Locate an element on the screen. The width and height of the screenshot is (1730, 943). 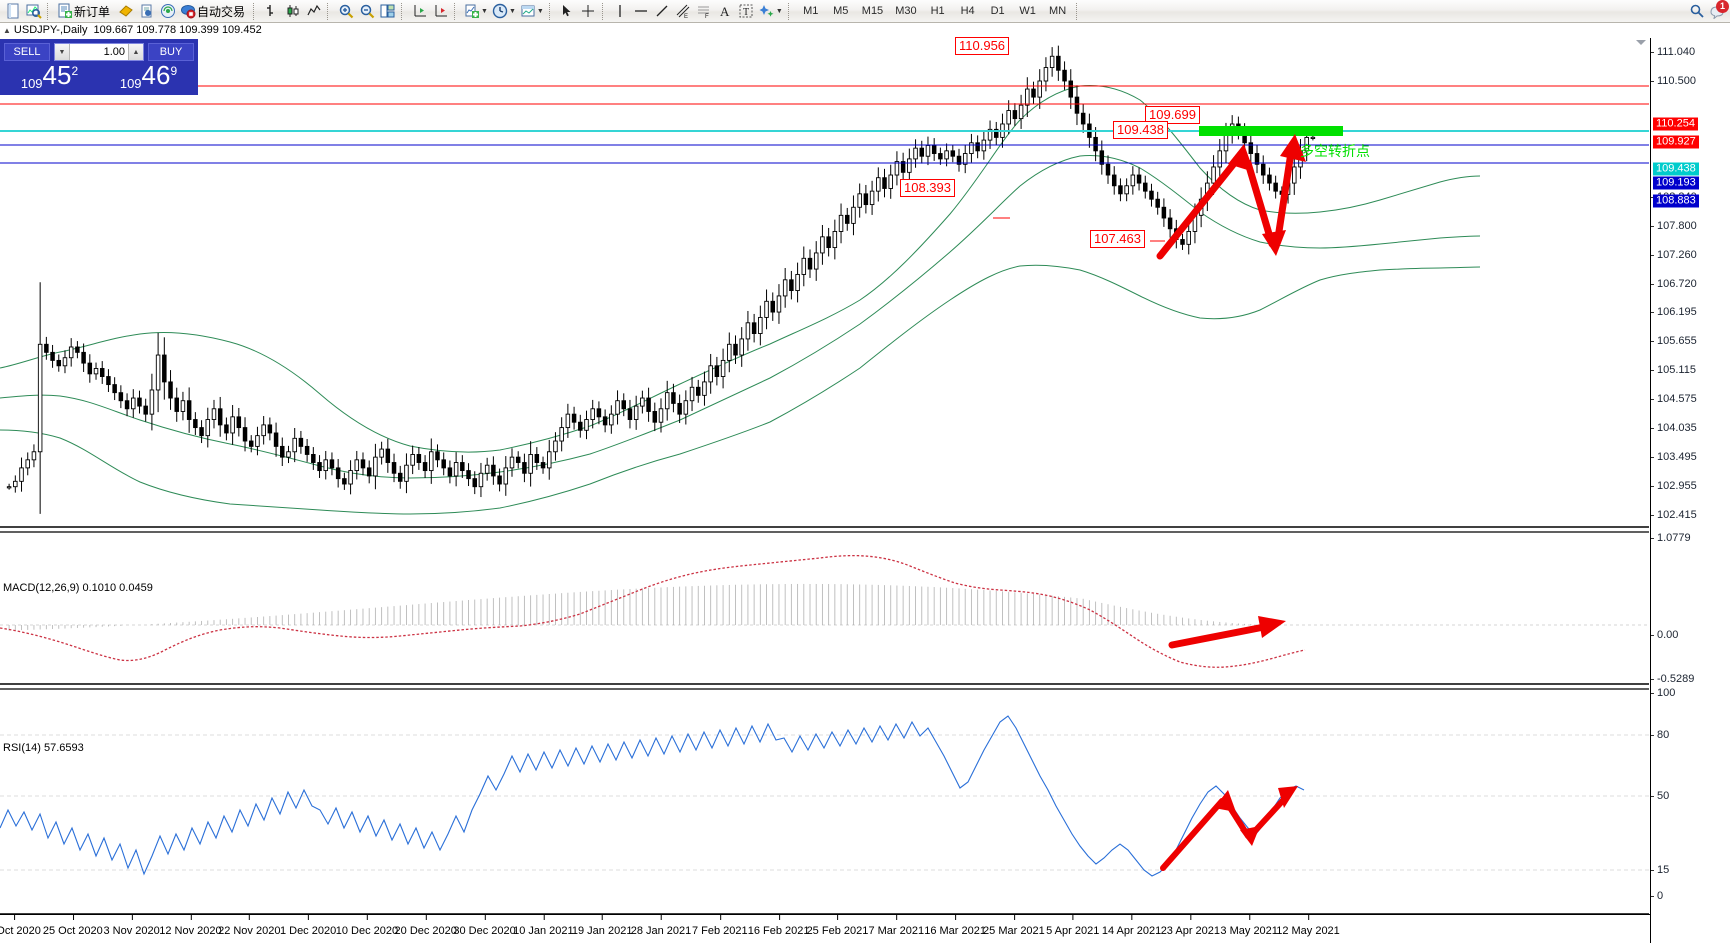
trendline-icon is located at coordinates (662, 11).